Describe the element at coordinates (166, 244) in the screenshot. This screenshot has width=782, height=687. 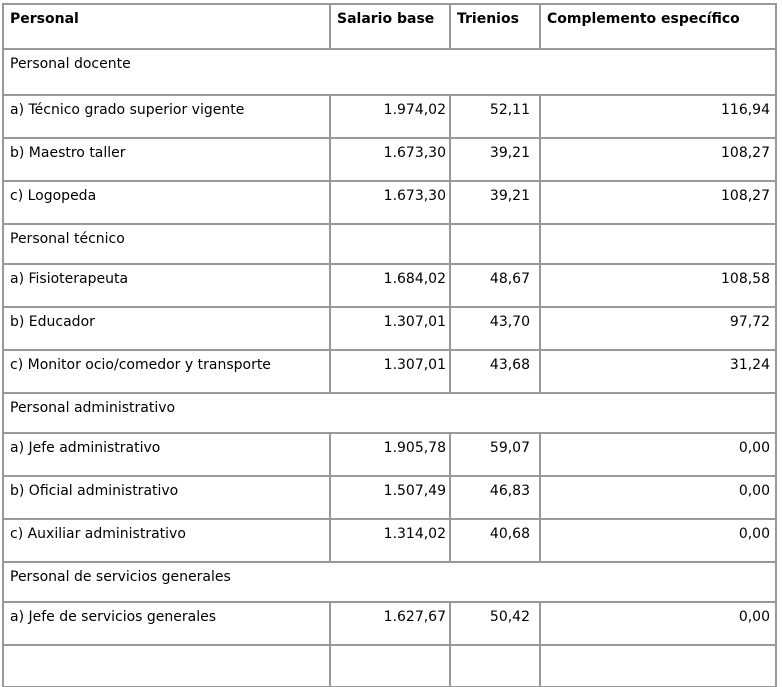
I see `section-label: Personal técnico` at that location.